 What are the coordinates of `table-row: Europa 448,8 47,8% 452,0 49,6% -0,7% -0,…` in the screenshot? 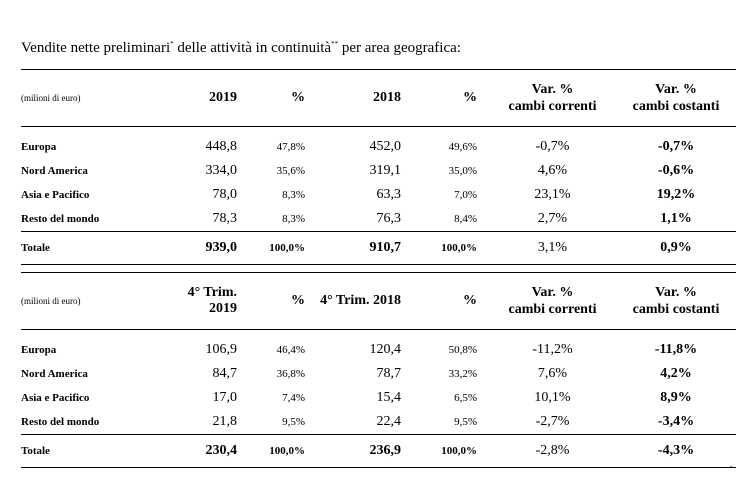 It's located at (378, 142).